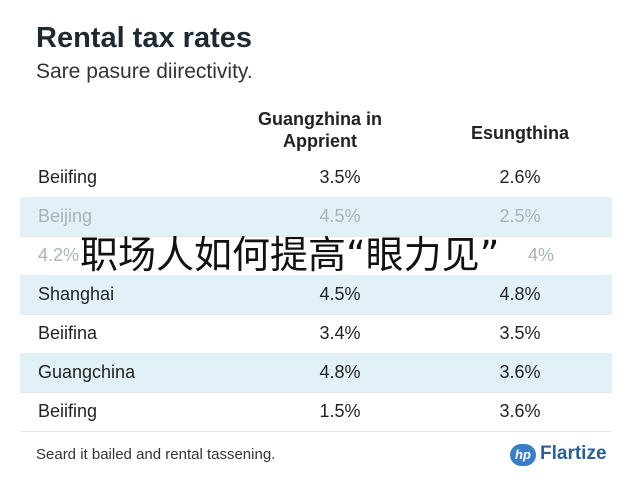 This screenshot has height=480, width=640. I want to click on table-row: Guangchina 4.8% 3.6%, so click(316, 373).